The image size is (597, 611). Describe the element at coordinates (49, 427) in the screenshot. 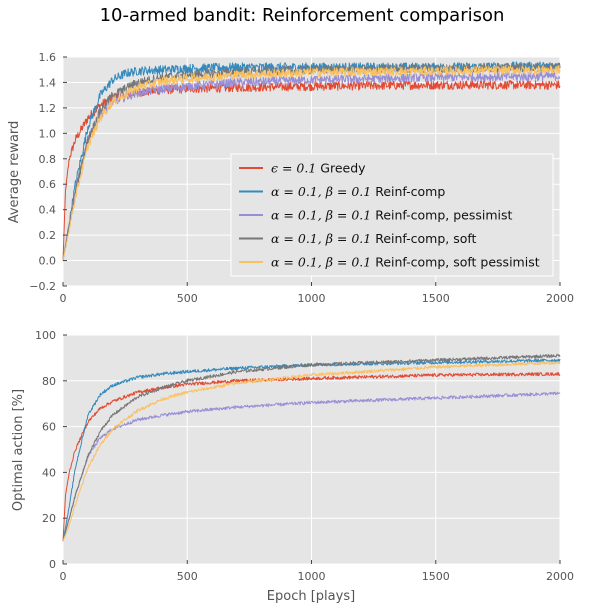

I see `y-tick-label: 60` at that location.